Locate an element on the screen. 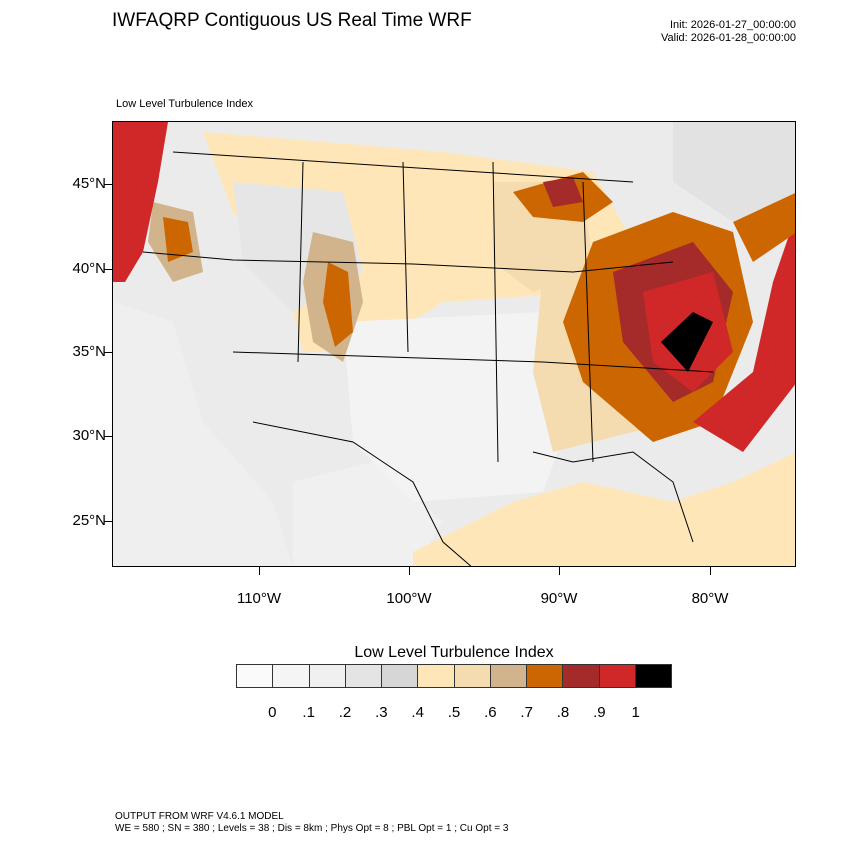 The width and height of the screenshot is (850, 850). colorbar is located at coordinates (454, 676).